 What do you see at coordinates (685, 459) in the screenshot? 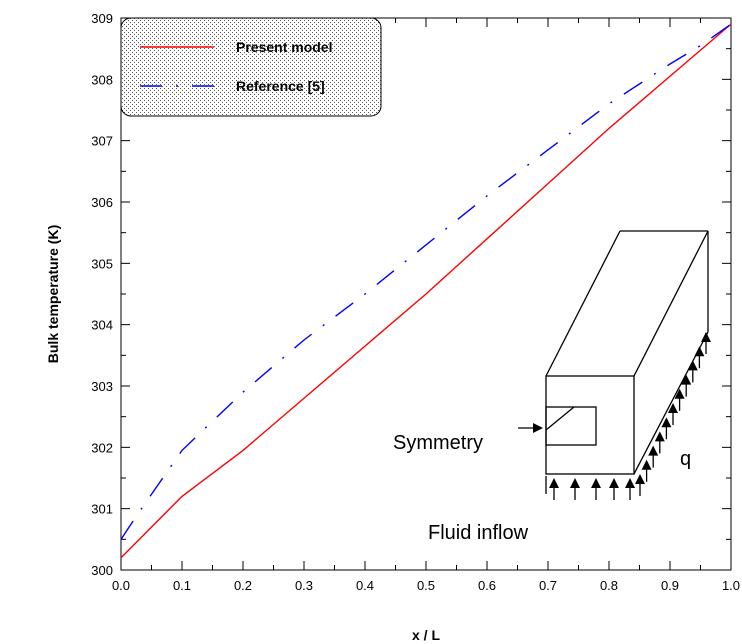
I see `inset-heat-flux-label: q` at bounding box center [685, 459].